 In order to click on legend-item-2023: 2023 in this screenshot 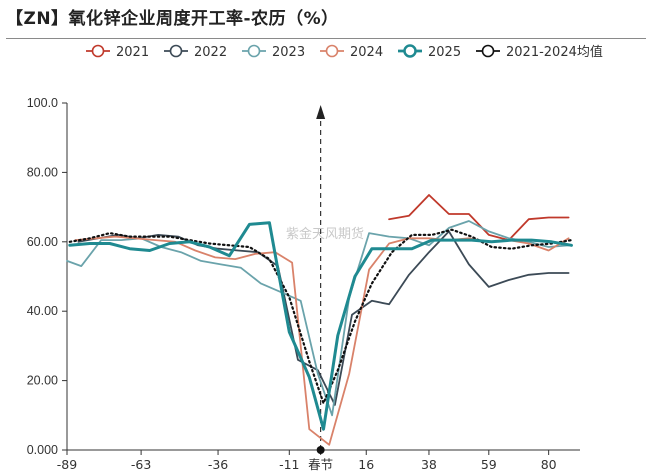, I will do `click(273, 52)`.